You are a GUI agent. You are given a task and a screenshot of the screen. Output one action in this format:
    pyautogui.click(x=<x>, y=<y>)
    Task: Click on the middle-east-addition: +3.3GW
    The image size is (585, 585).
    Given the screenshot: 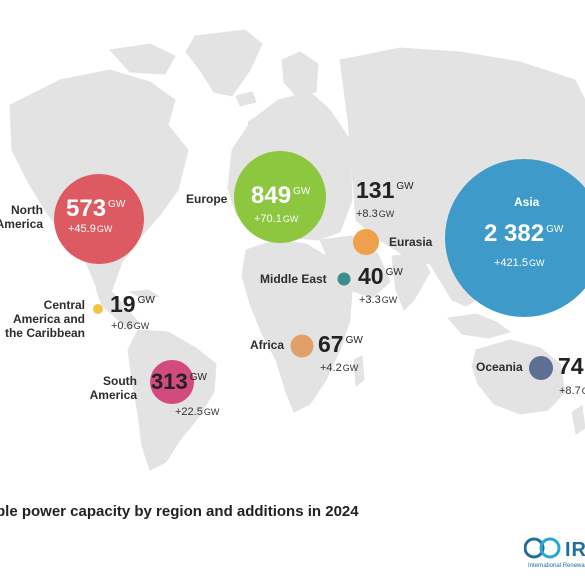 What is the action you would take?
    pyautogui.click(x=378, y=300)
    